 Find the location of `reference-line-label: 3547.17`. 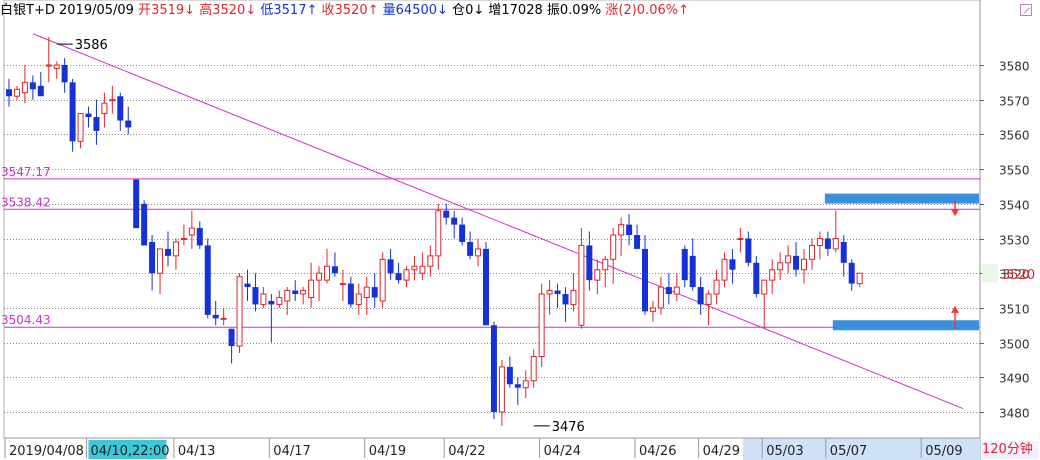

reference-line-label: 3547.17 is located at coordinates (26, 172).